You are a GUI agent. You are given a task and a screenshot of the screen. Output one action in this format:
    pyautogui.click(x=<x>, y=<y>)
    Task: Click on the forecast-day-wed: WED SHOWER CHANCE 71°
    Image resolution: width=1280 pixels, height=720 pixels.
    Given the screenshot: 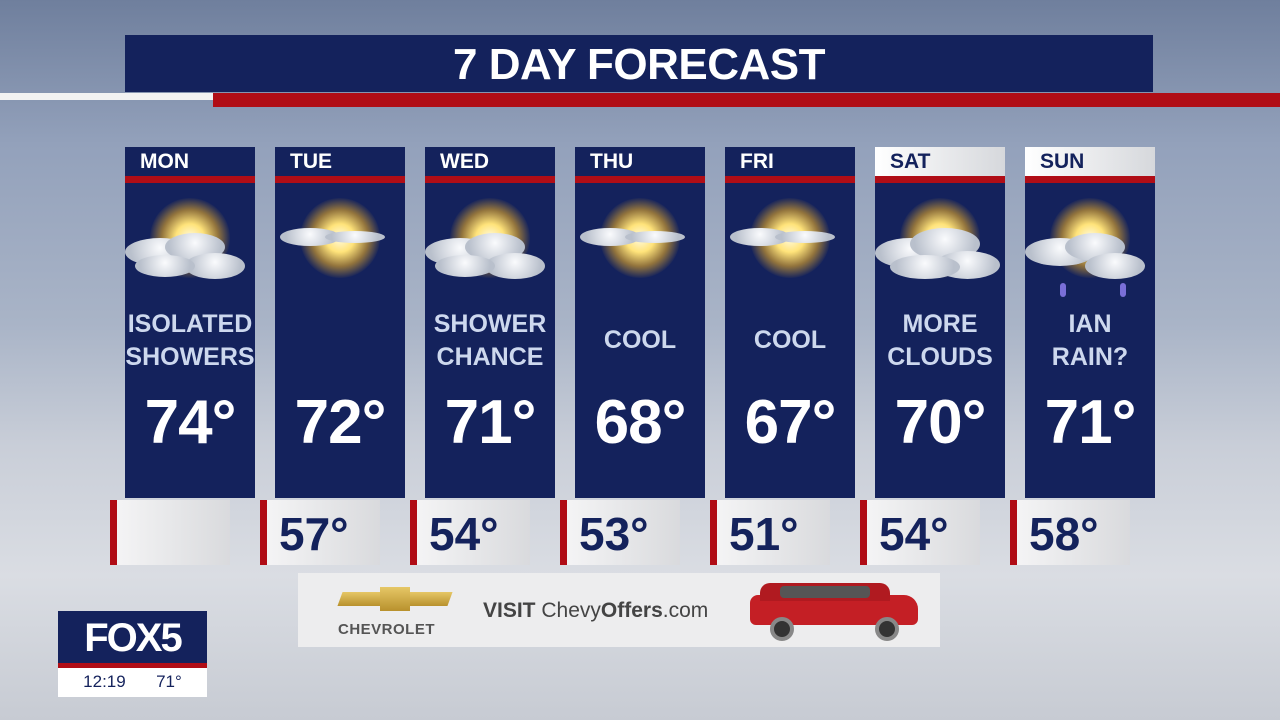 What is the action you would take?
    pyautogui.click(x=490, y=322)
    